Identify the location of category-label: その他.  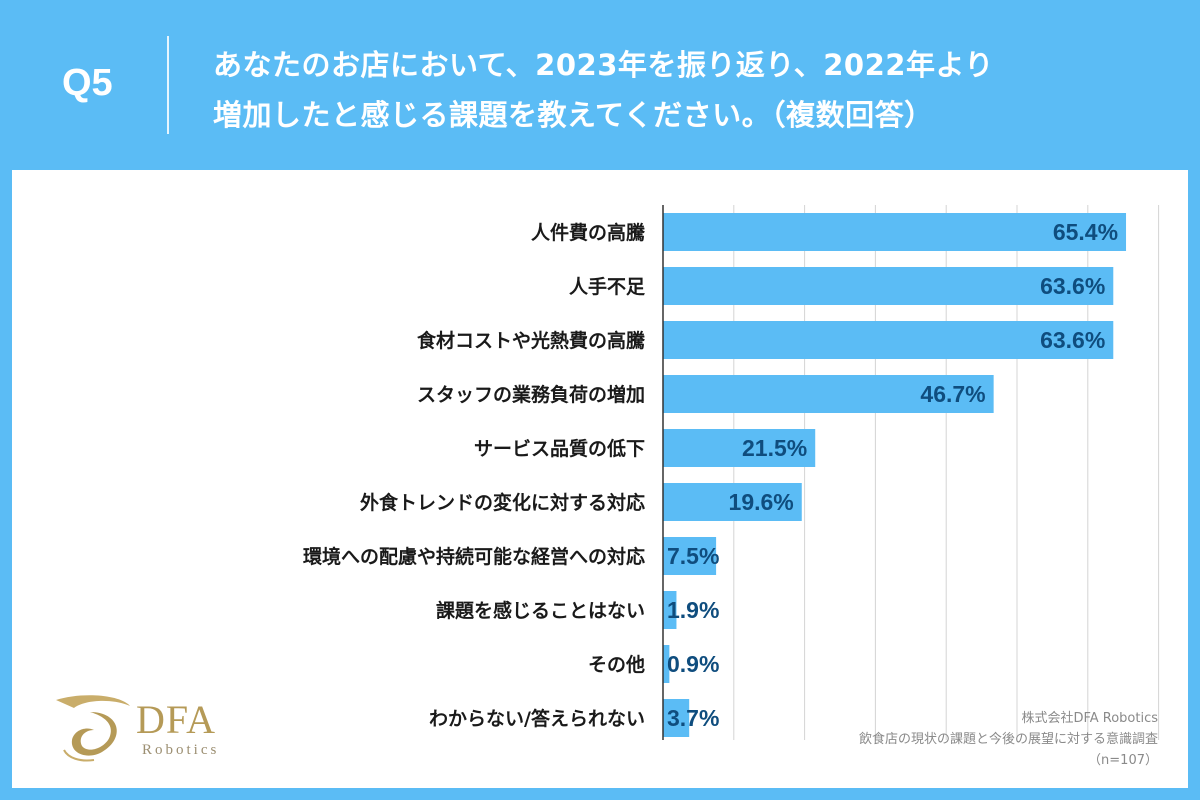
(616, 664).